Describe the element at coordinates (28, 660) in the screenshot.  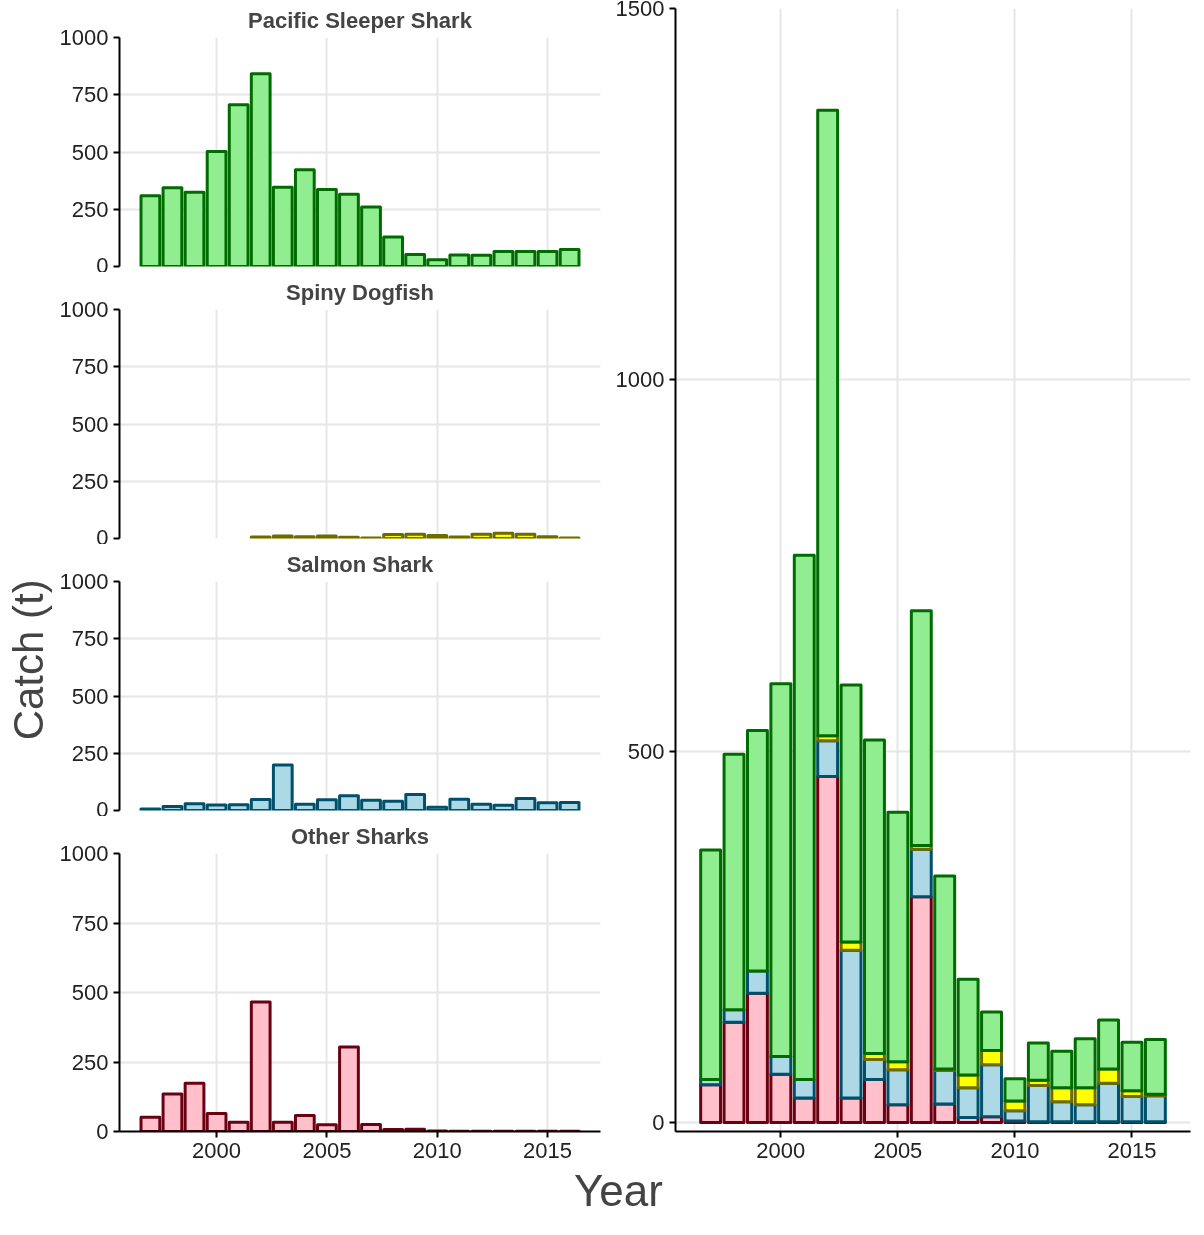
I see `y-axis-title: Catch (t)` at that location.